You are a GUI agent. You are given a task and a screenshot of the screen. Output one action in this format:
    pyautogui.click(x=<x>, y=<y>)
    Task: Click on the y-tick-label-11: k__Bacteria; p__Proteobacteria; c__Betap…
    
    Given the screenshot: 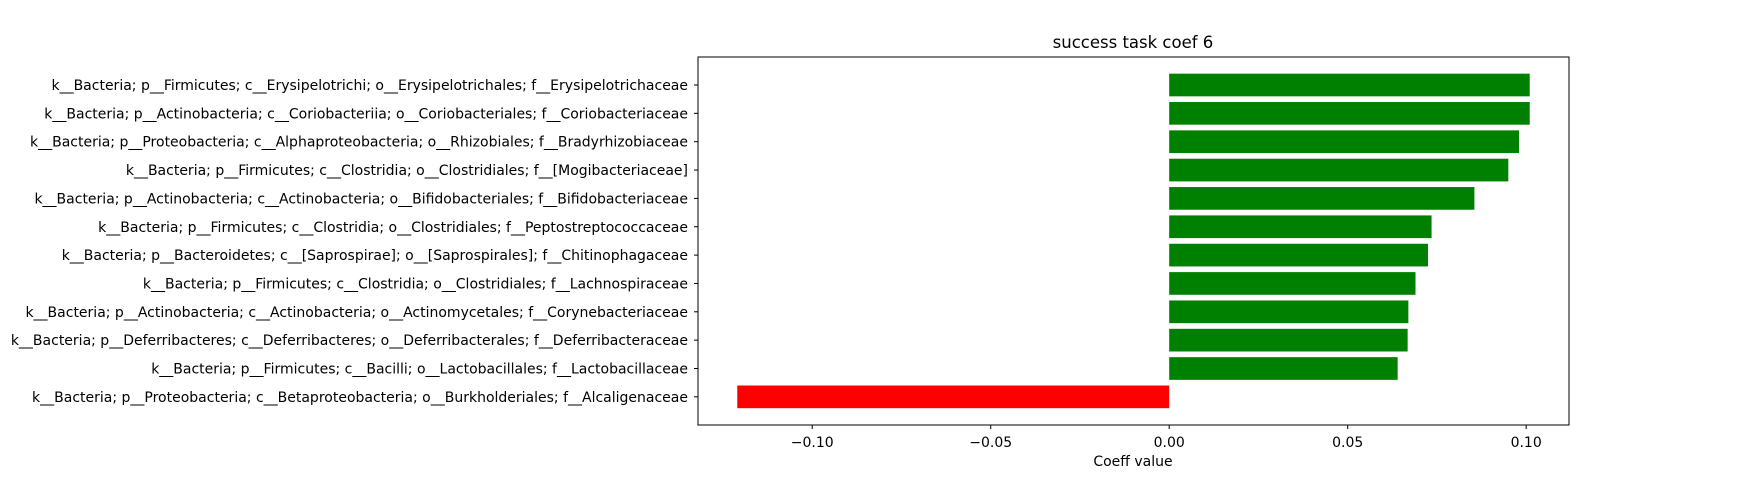 What is the action you would take?
    pyautogui.click(x=360, y=398)
    